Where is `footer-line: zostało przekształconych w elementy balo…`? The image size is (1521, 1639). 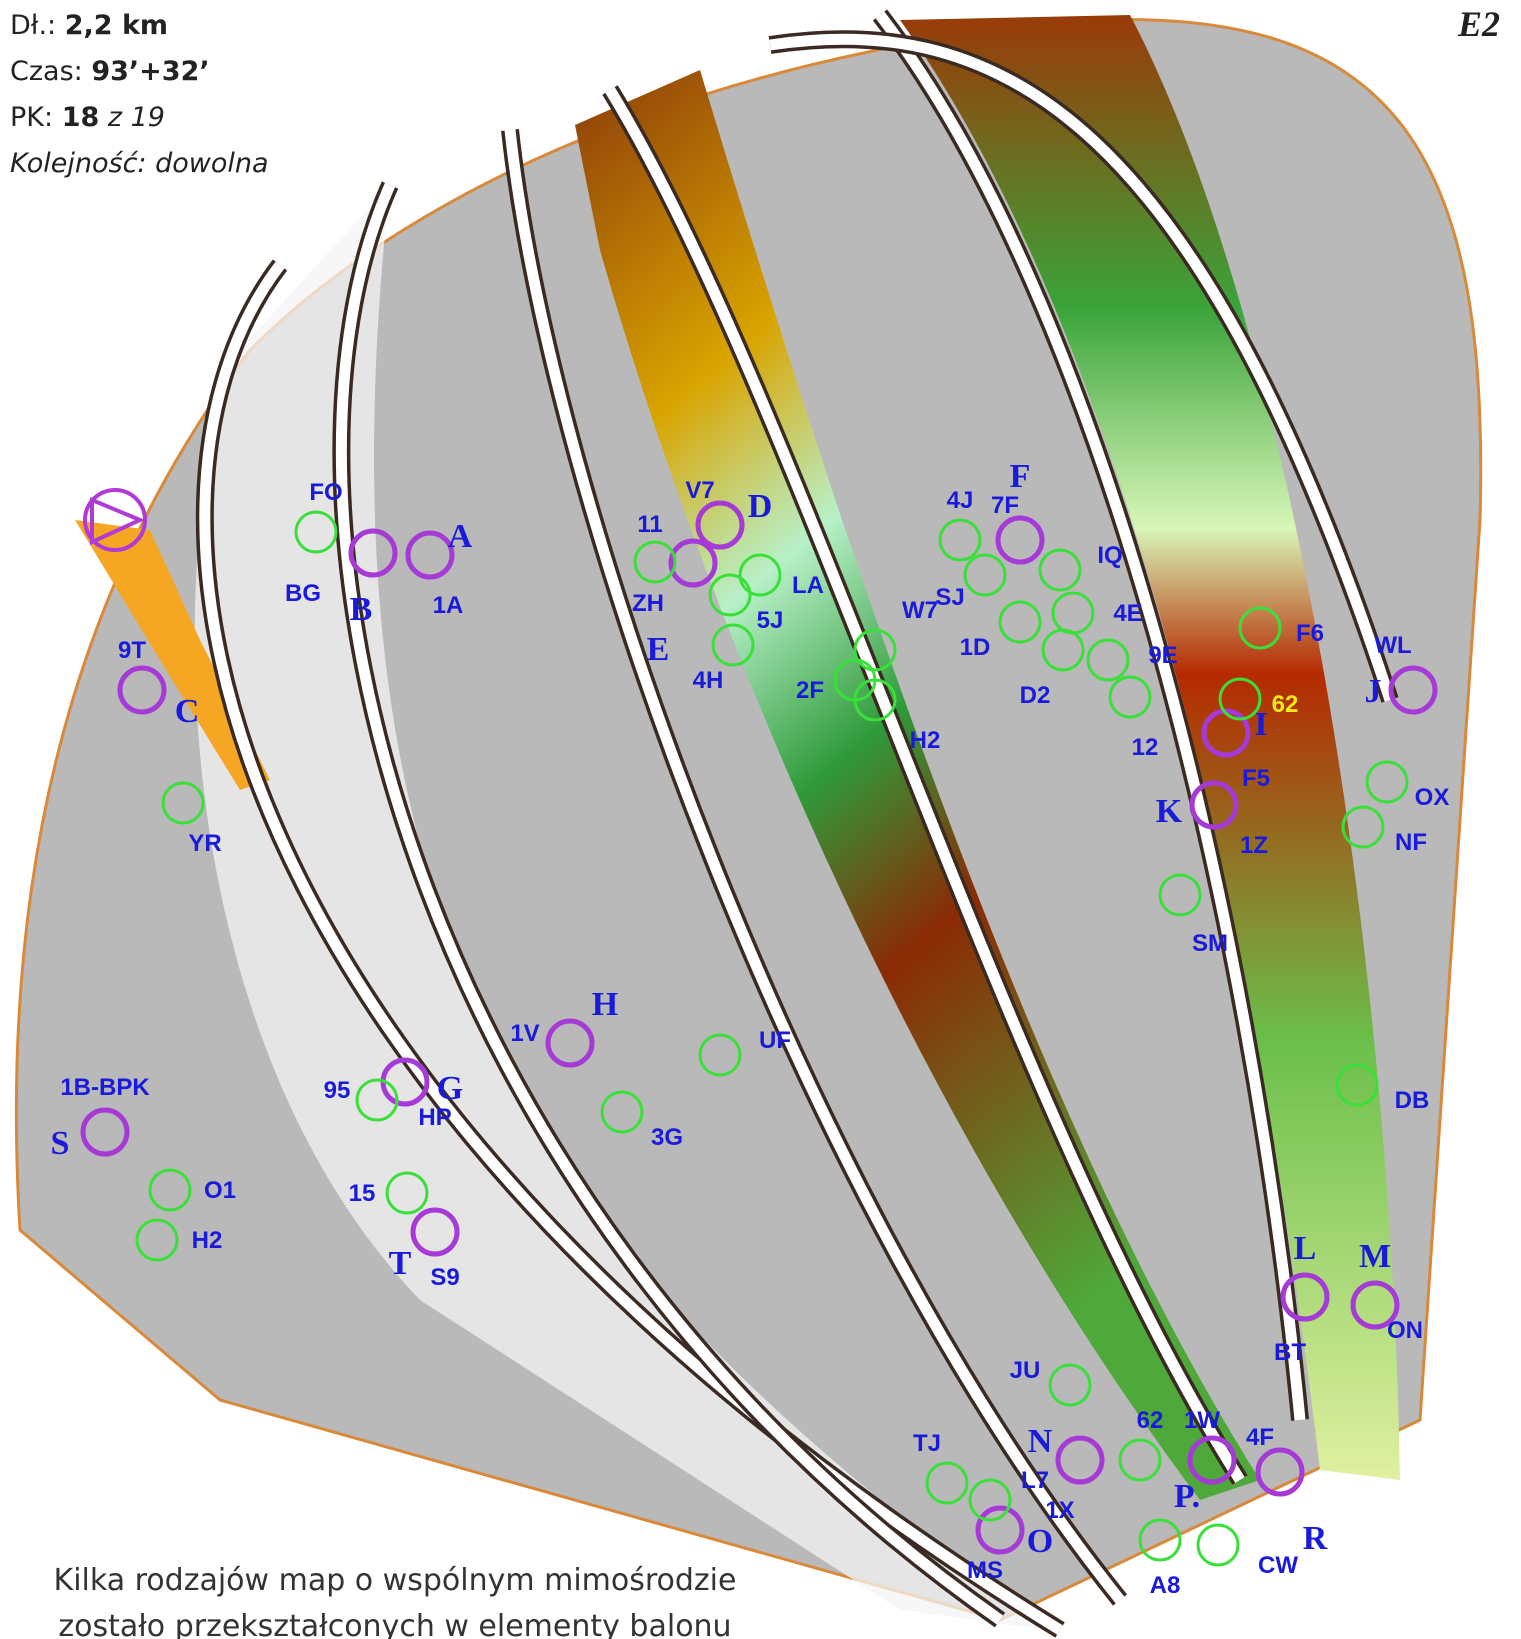
footer-line: zostało przekształconych w elementy balo… is located at coordinates (394, 1624).